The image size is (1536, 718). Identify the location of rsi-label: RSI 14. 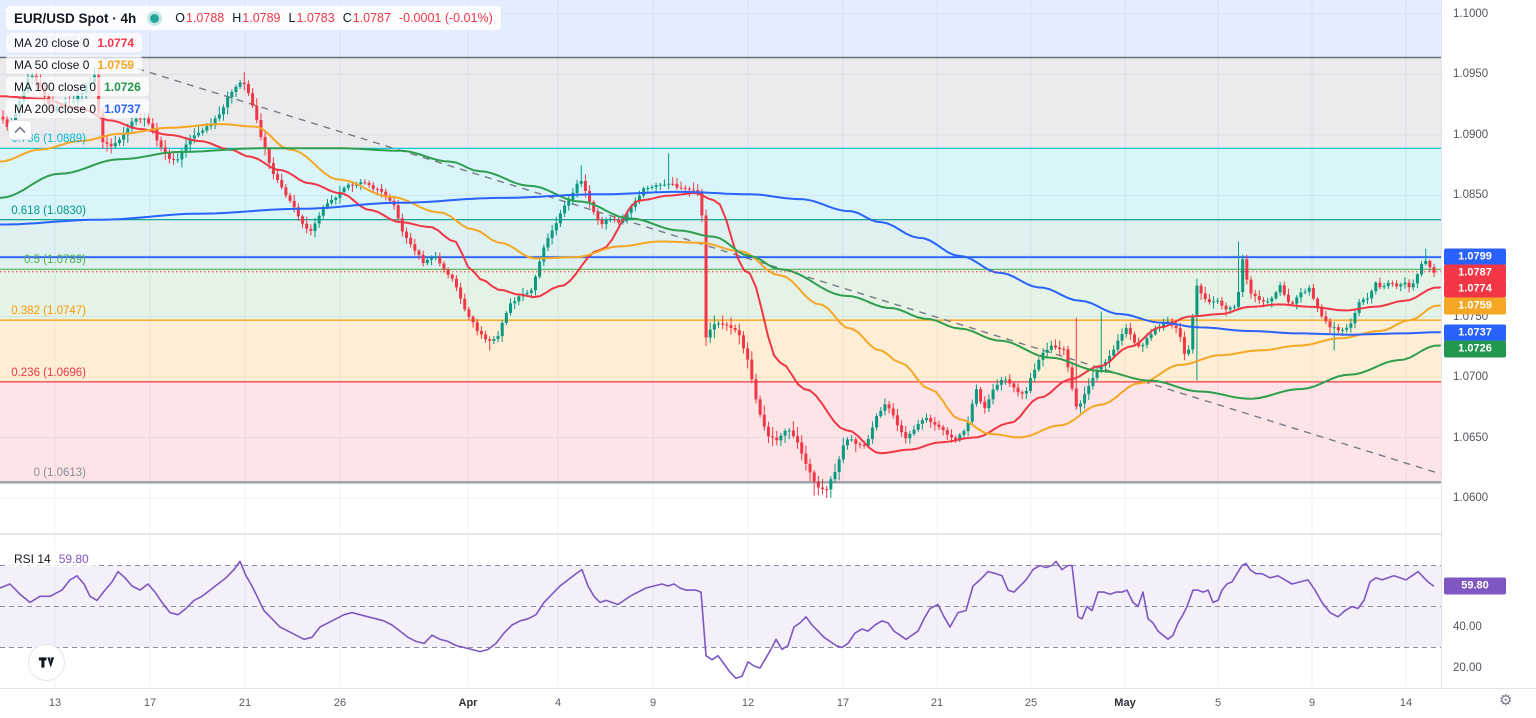
(32, 559).